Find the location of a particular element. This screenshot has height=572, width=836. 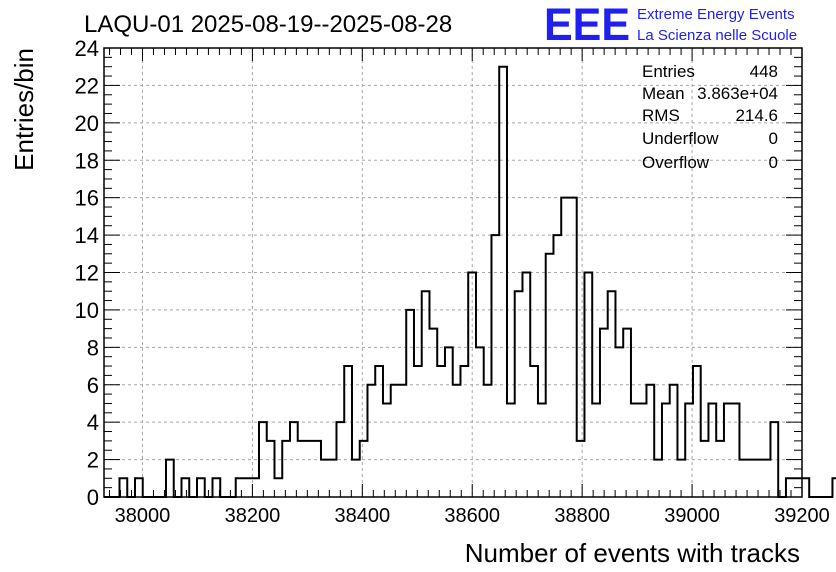

x-tick-labels: 38000 38200 38400 38600 38800 39000 39200 is located at coordinates (472, 516).